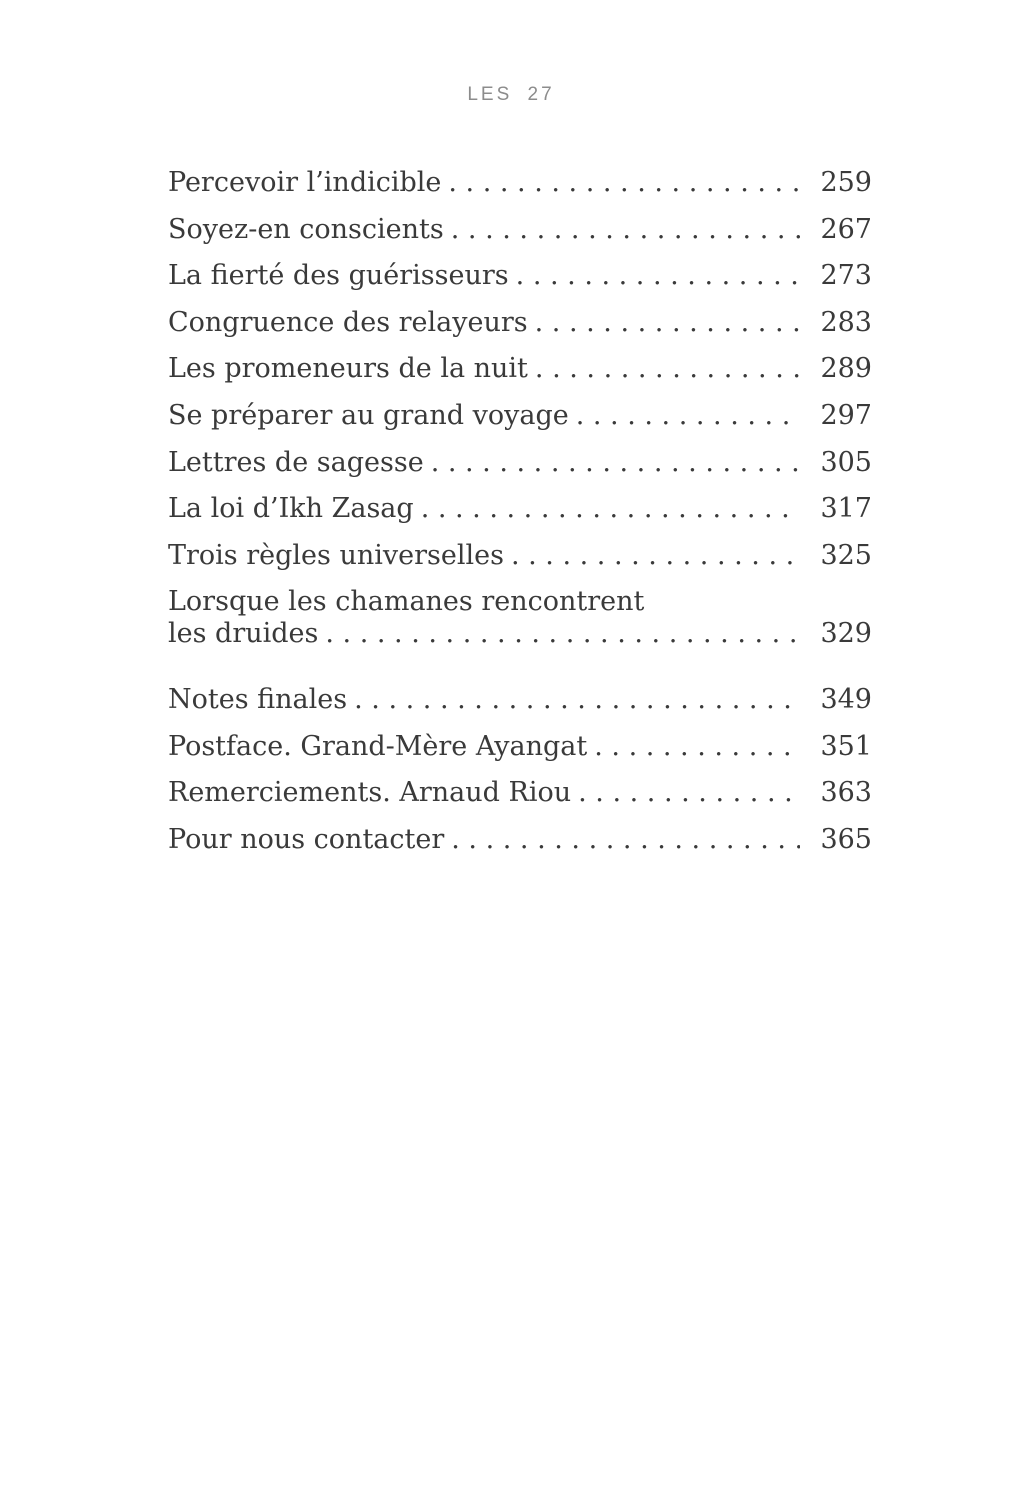 This screenshot has width=1022, height=1500. I want to click on toc-entry-page: 325, so click(846, 555).